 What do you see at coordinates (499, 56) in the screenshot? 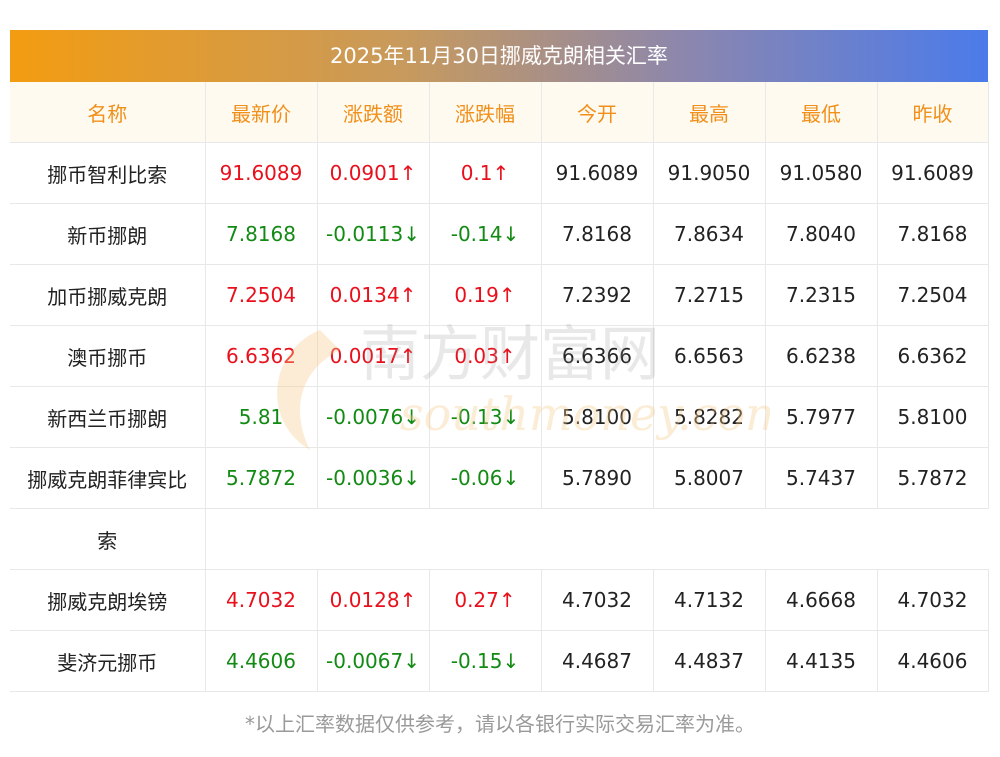
I see `table-title: 2025年11月30日挪威克朗相关汇率` at bounding box center [499, 56].